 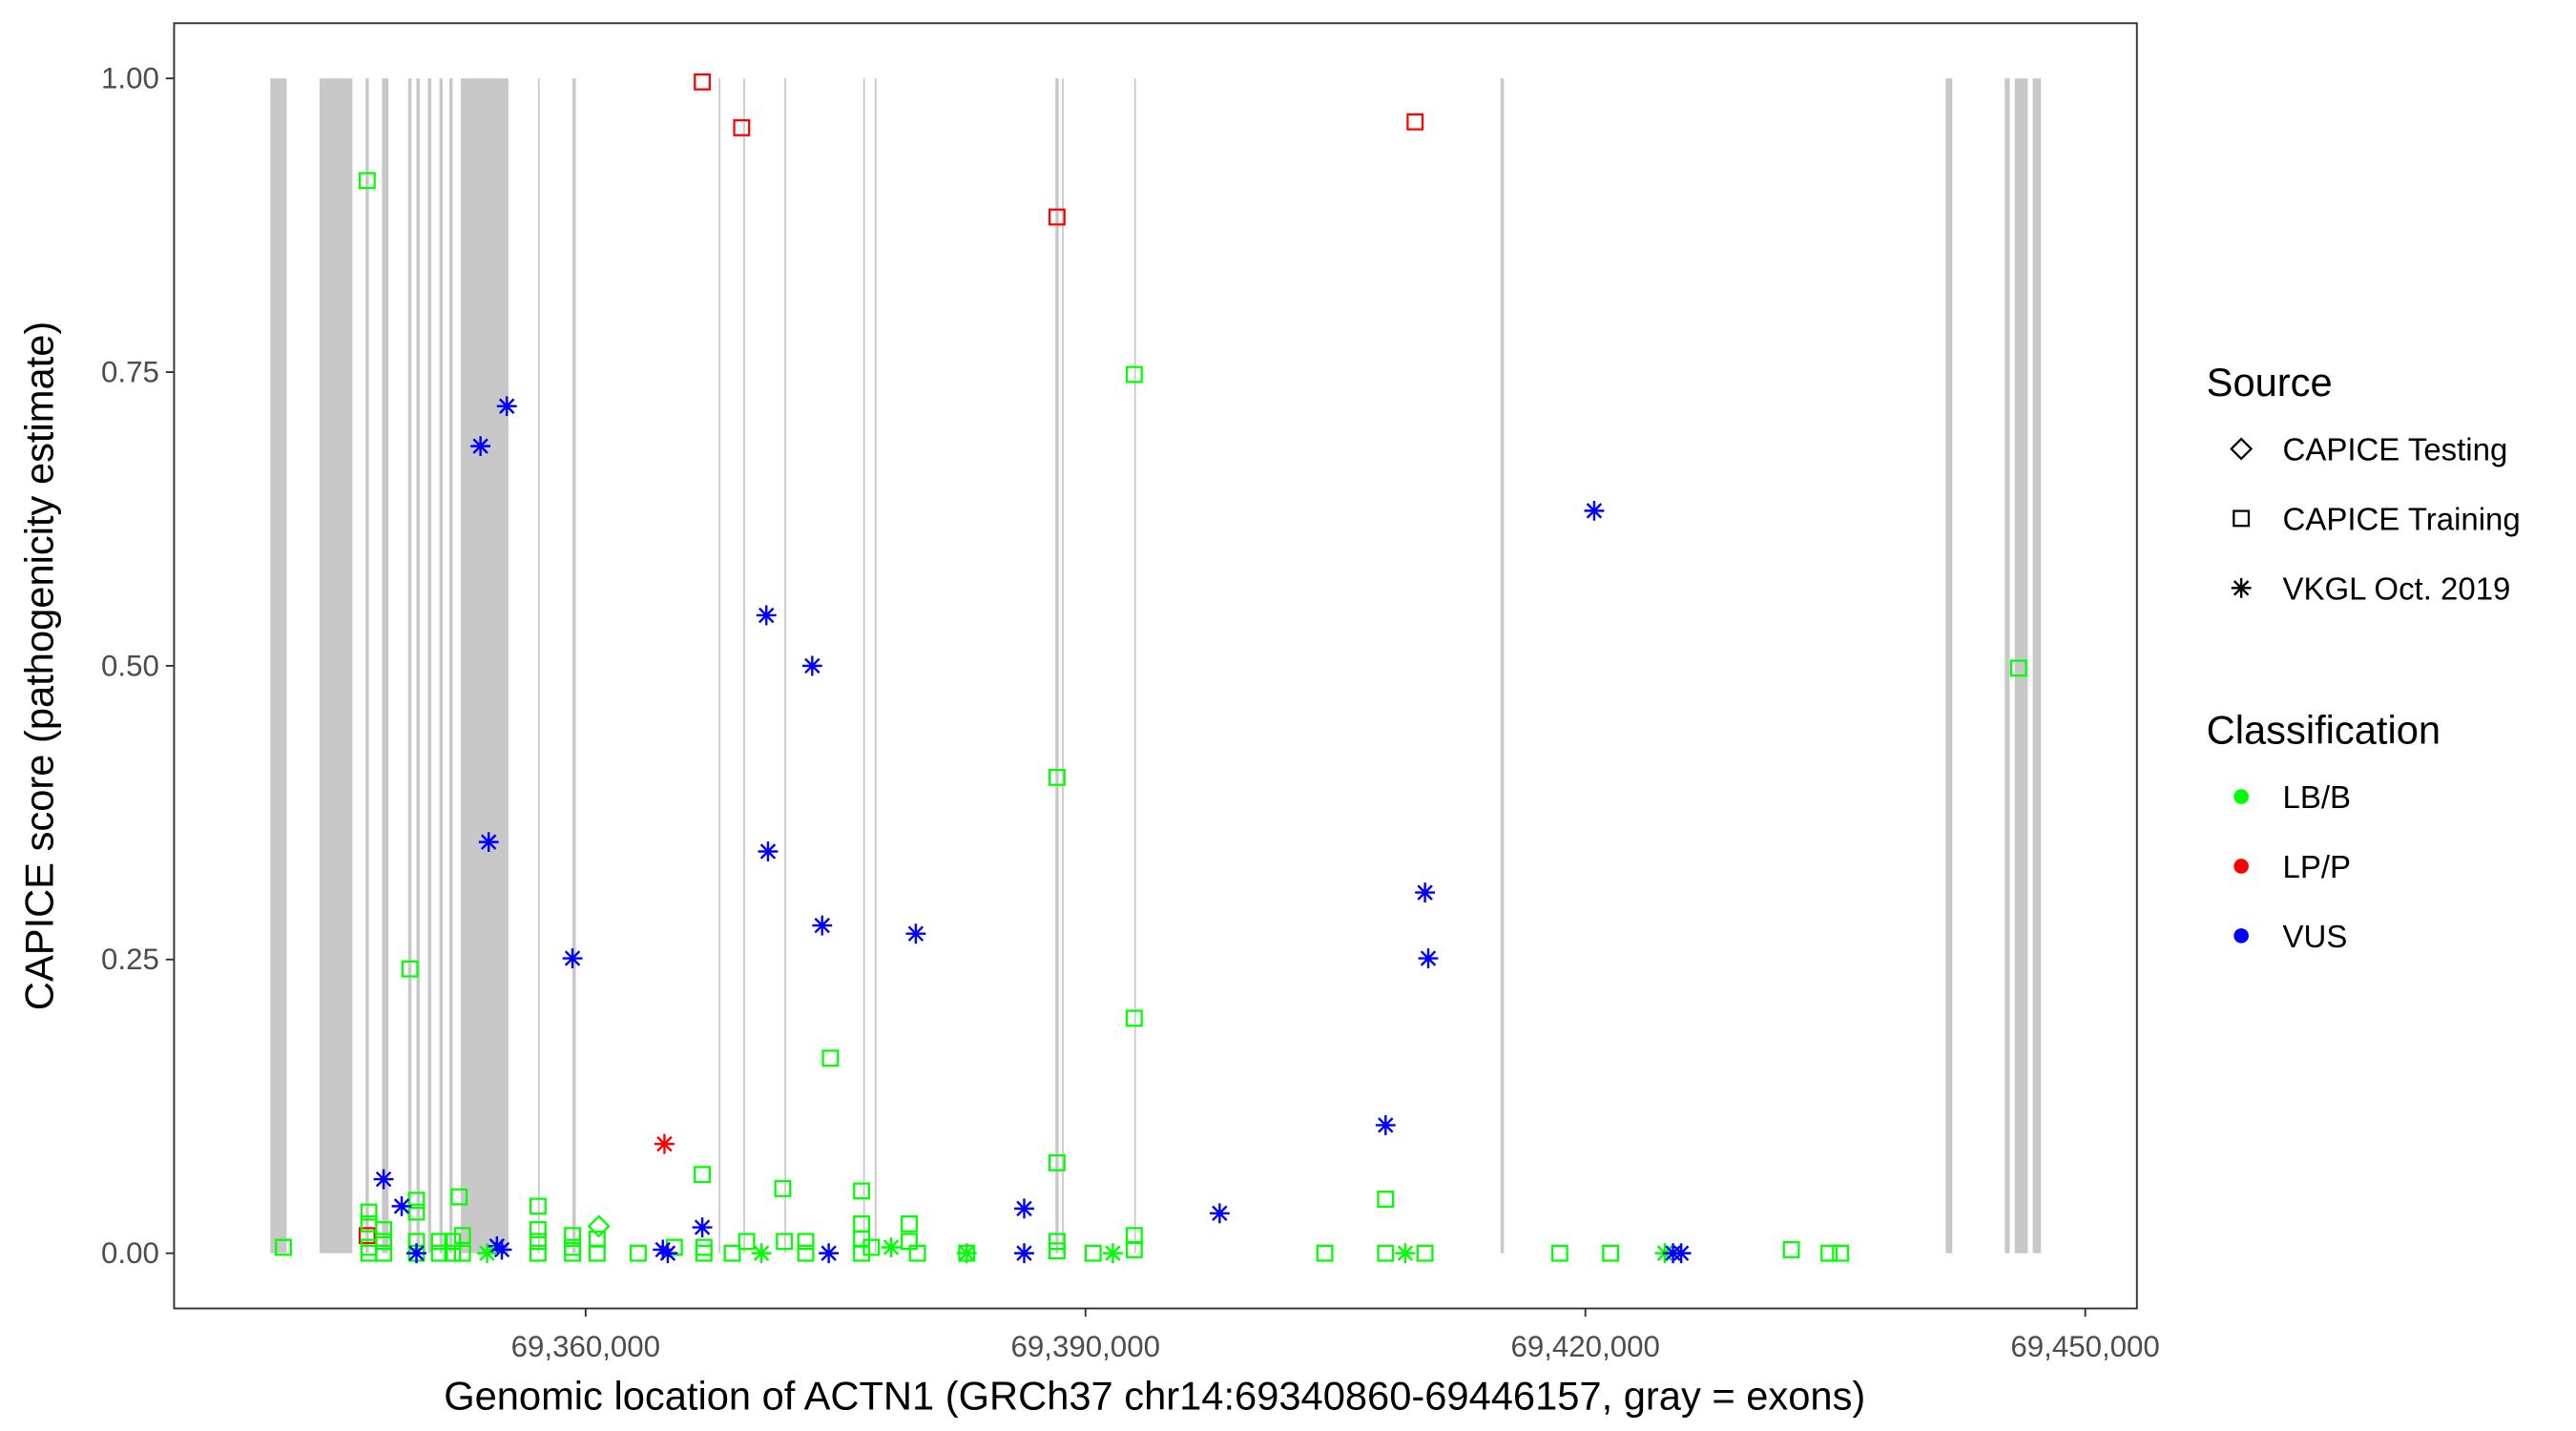 What do you see at coordinates (130, 78) in the screenshot?
I see `y-tick-label: 1.00` at bounding box center [130, 78].